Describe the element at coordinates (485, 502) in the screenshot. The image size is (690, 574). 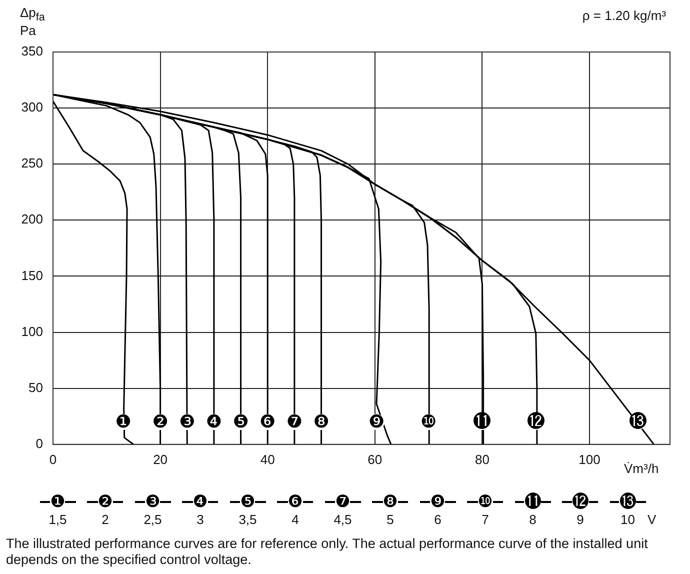
I see `text: ❿` at that location.